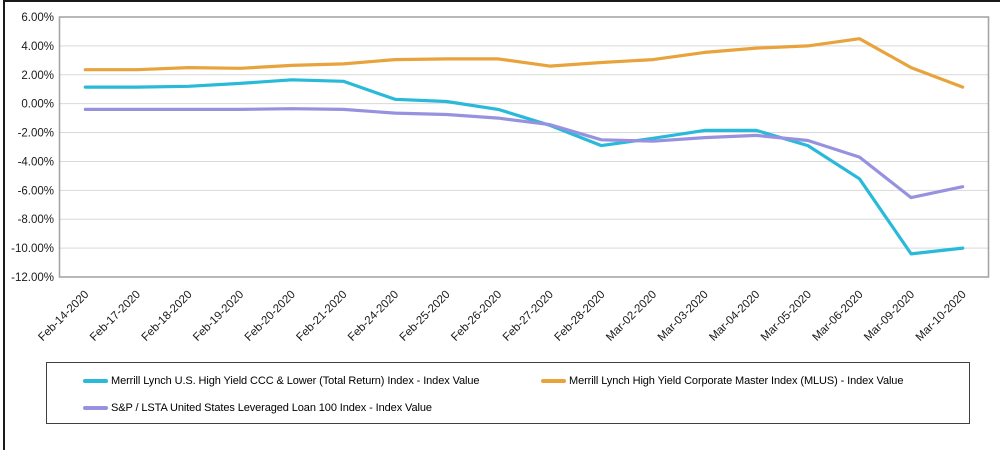  Describe the element at coordinates (36, 162) in the screenshot. I see `y-tick-label: -4.00%` at that location.